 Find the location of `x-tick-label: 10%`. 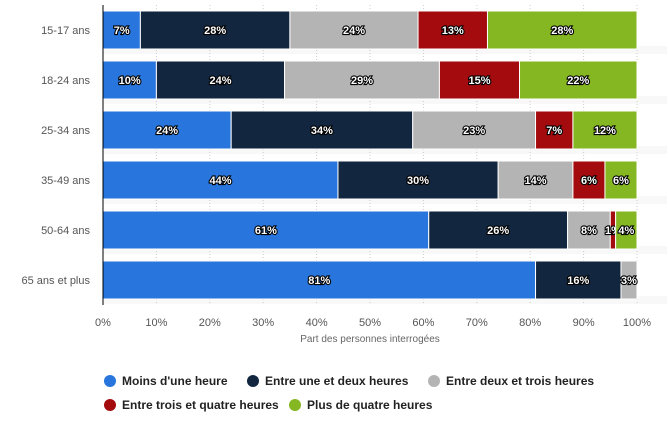

x-tick-label: 10% is located at coordinates (156, 323).